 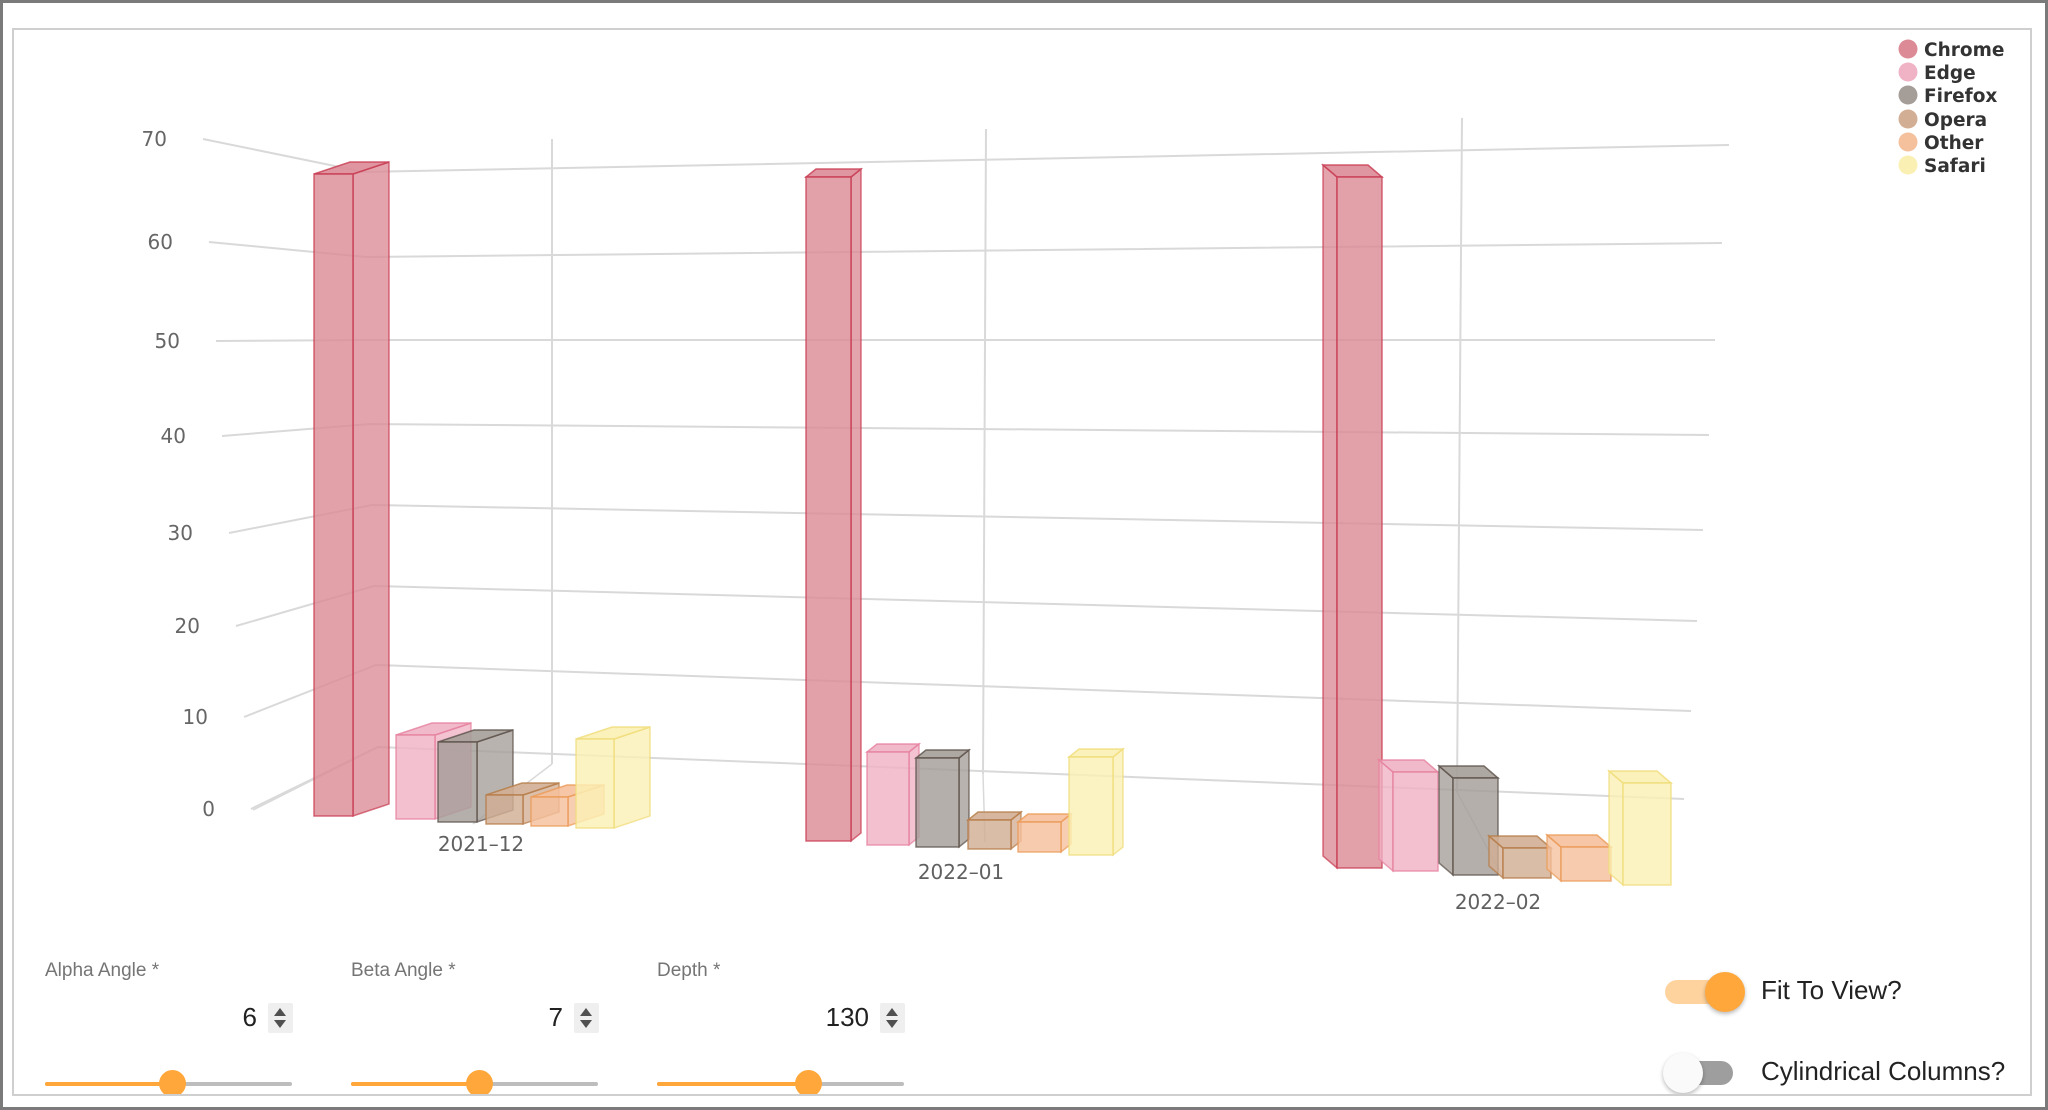 I want to click on alpha-angle-slider-fill, so click(x=108, y=1084).